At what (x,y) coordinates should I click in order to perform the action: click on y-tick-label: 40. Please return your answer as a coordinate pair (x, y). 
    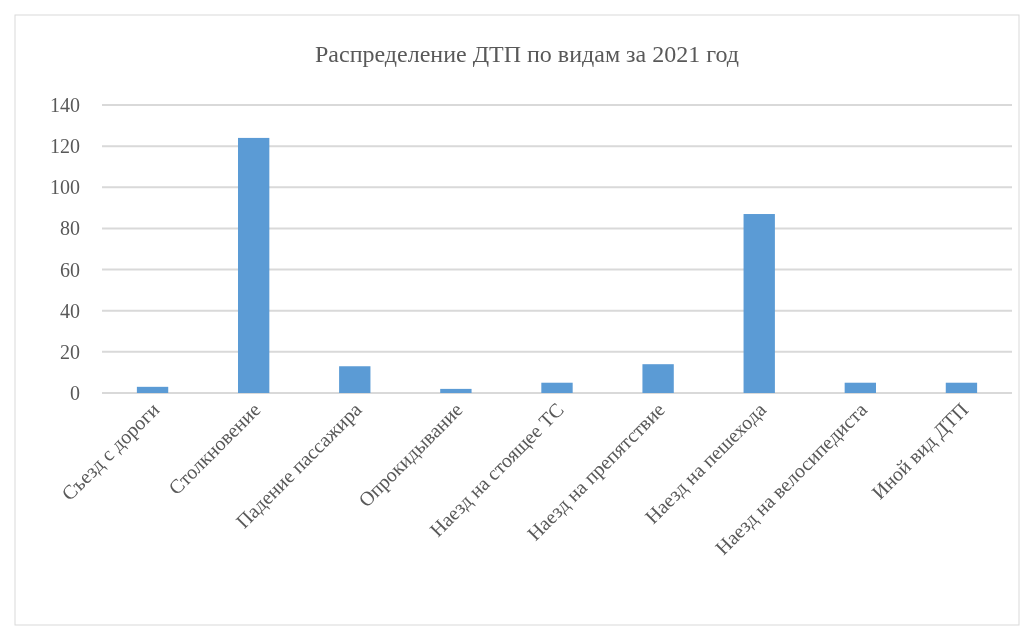
    Looking at the image, I should click on (70, 310).